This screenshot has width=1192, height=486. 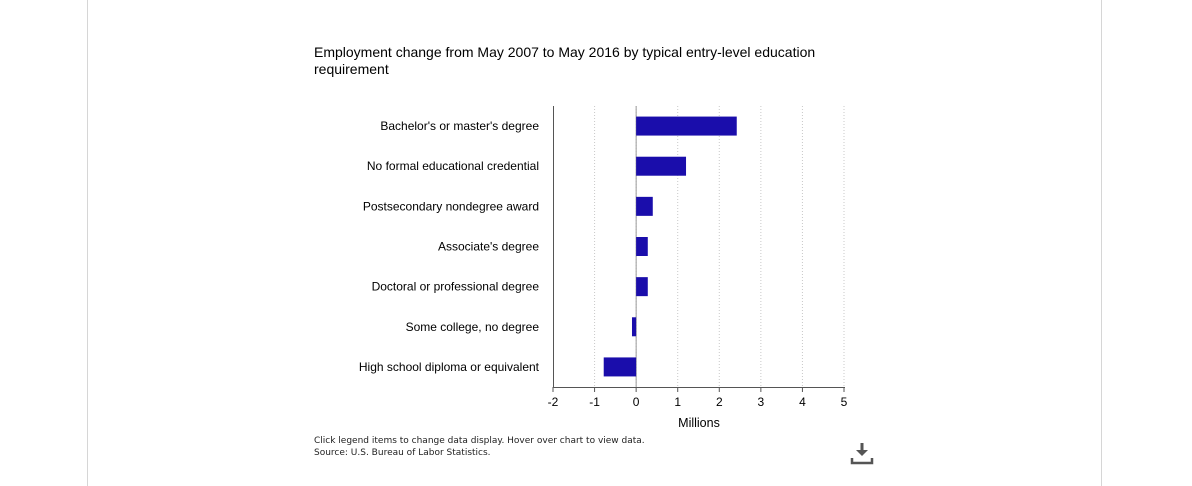 I want to click on download-button, so click(x=862, y=453).